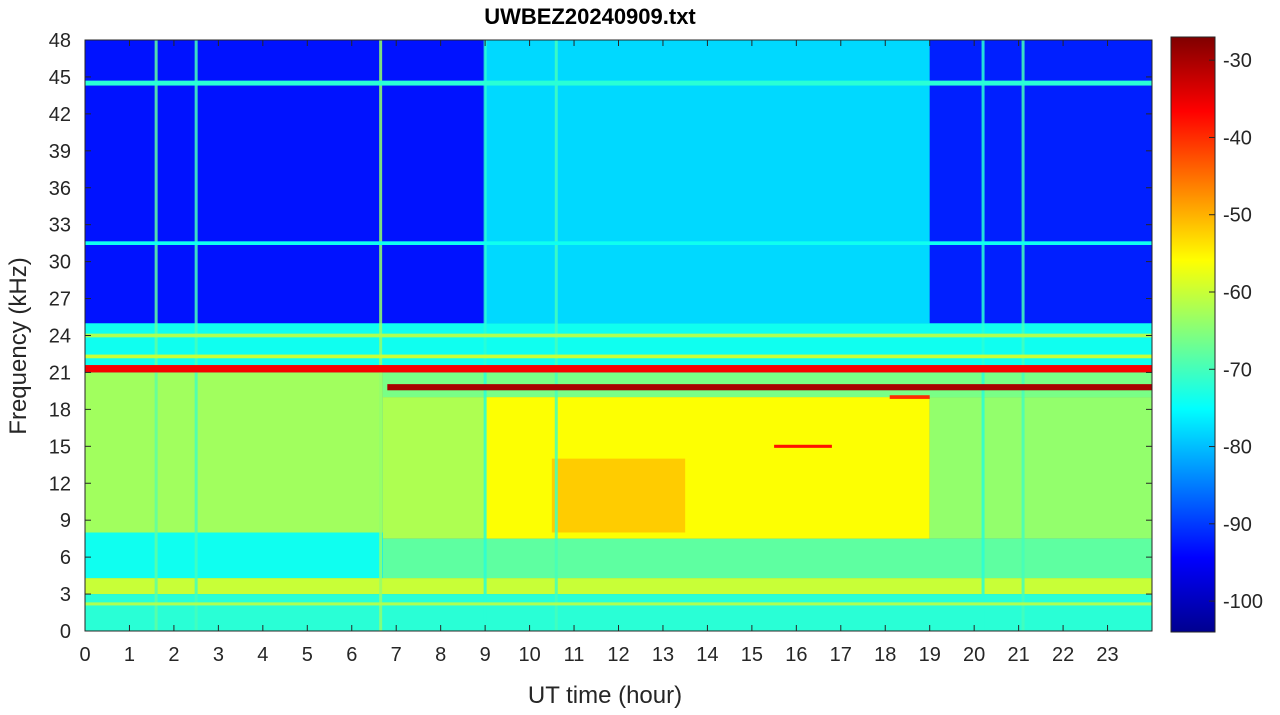  I want to click on colorbar-tick-label: -100, so click(1243, 602).